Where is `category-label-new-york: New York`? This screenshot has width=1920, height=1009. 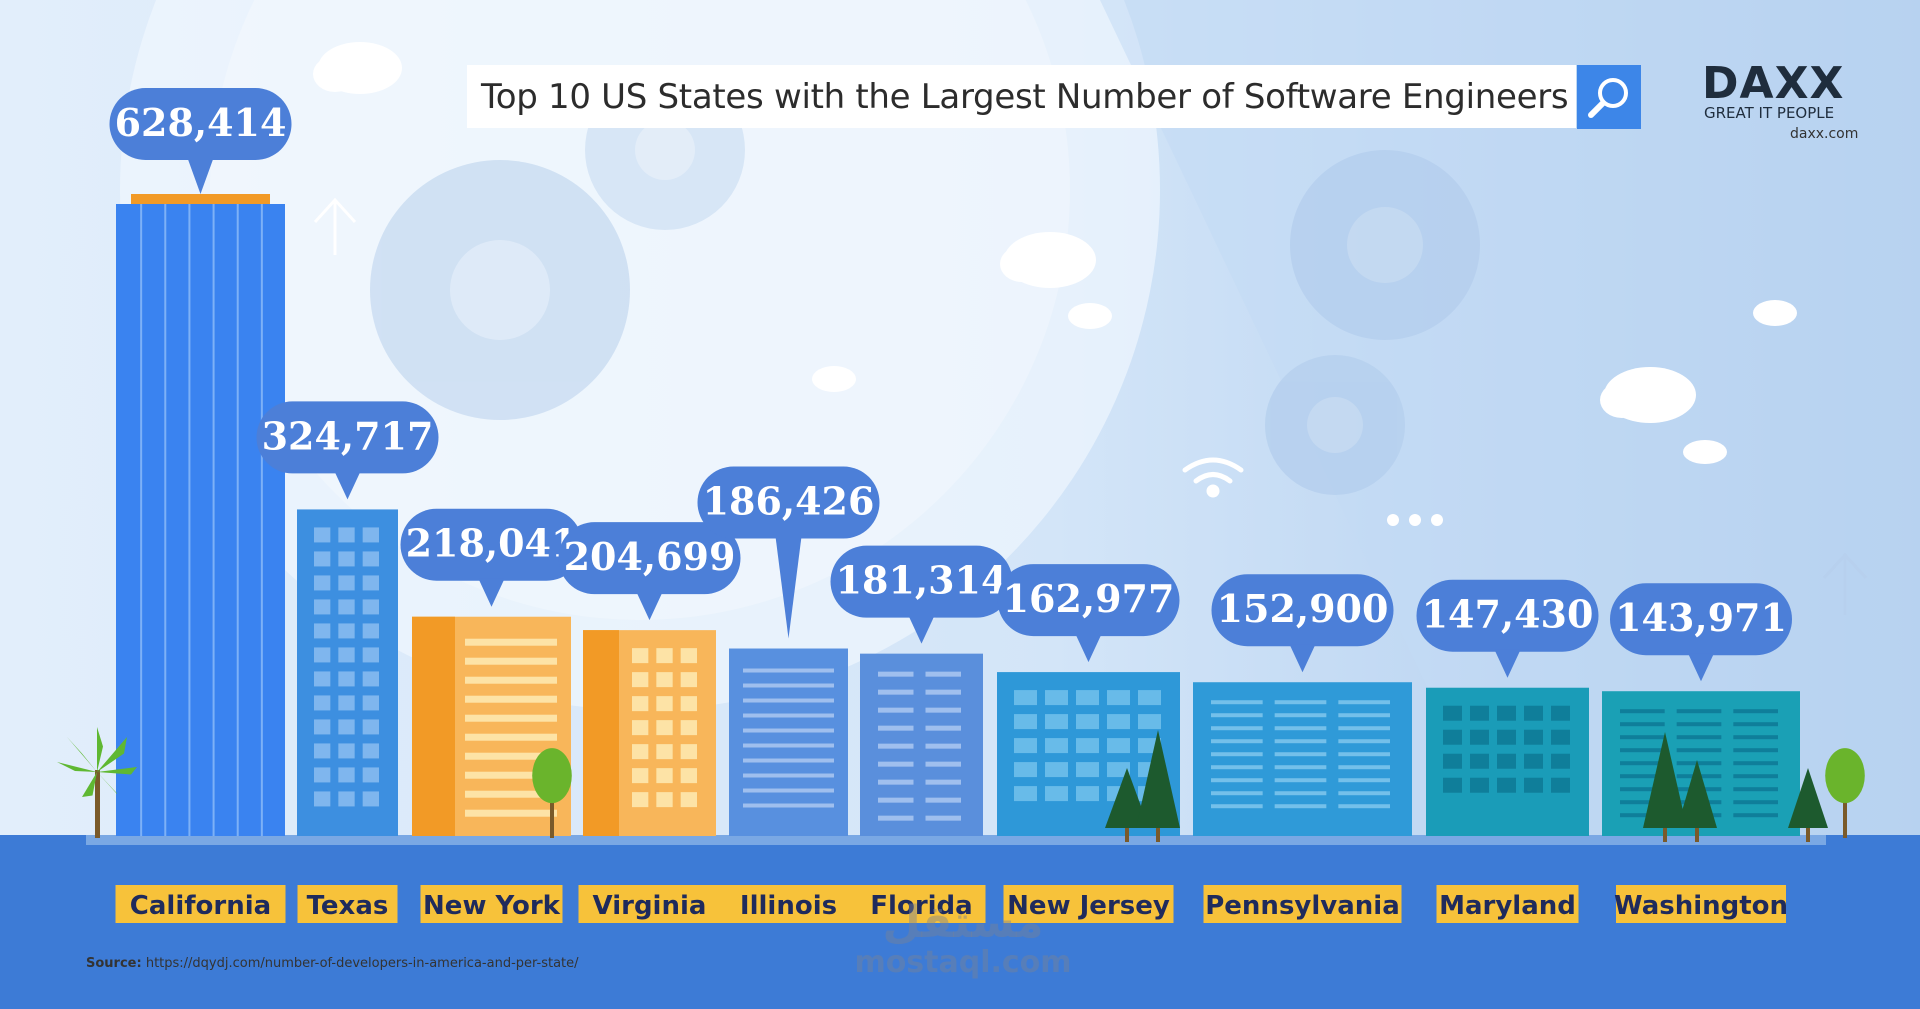
category-label-new-york: New York is located at coordinates (492, 906).